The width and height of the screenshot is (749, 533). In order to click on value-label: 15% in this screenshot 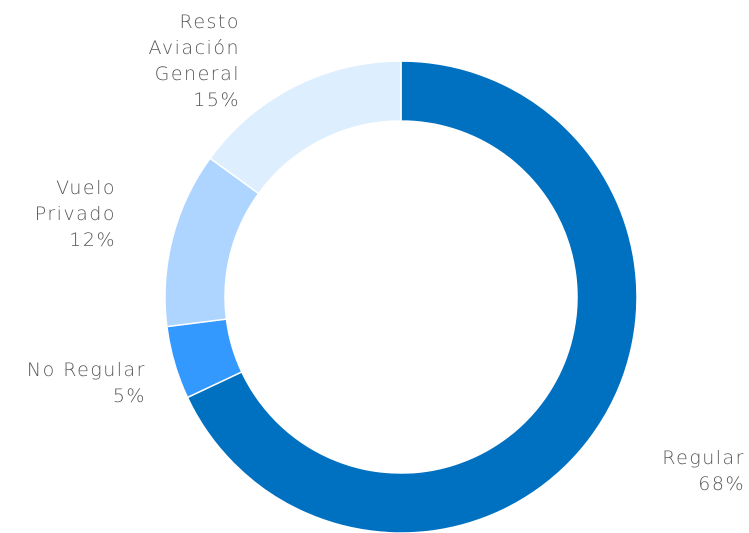, I will do `click(216, 100)`.